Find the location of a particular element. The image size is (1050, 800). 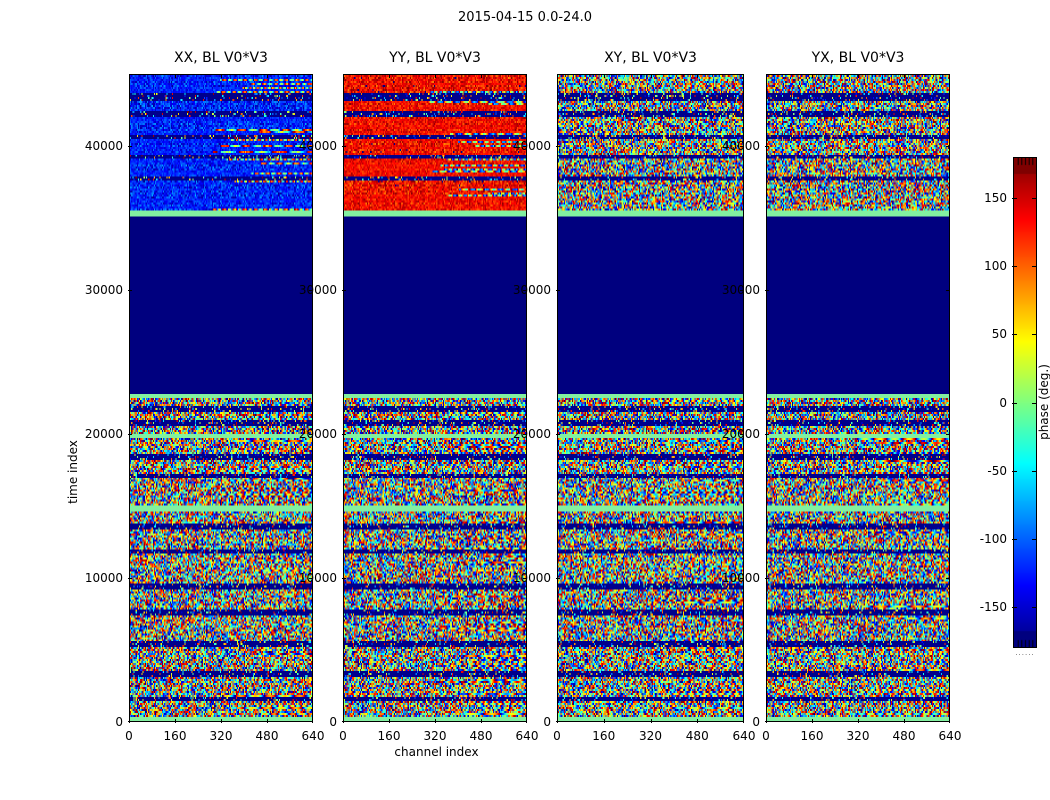

colorbar-tick-label: 0 is located at coordinates (1003, 402).